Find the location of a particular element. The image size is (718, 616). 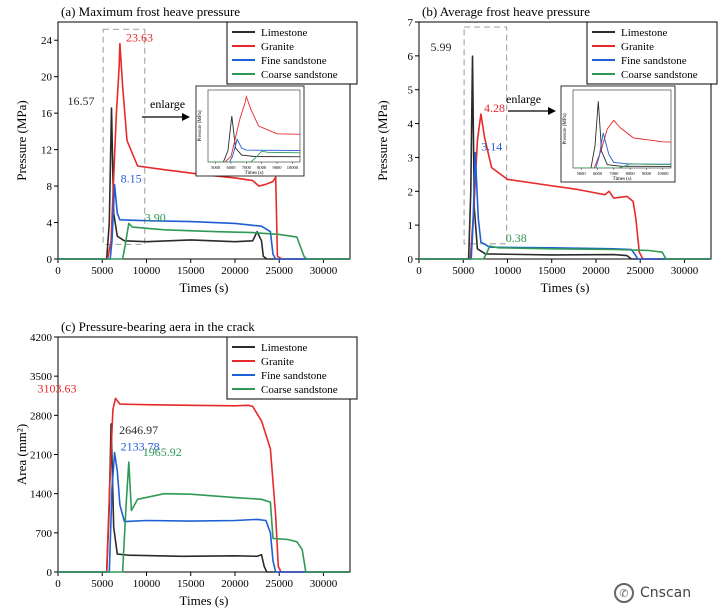

y-tick-label: 1 is located at coordinates (411, 226).